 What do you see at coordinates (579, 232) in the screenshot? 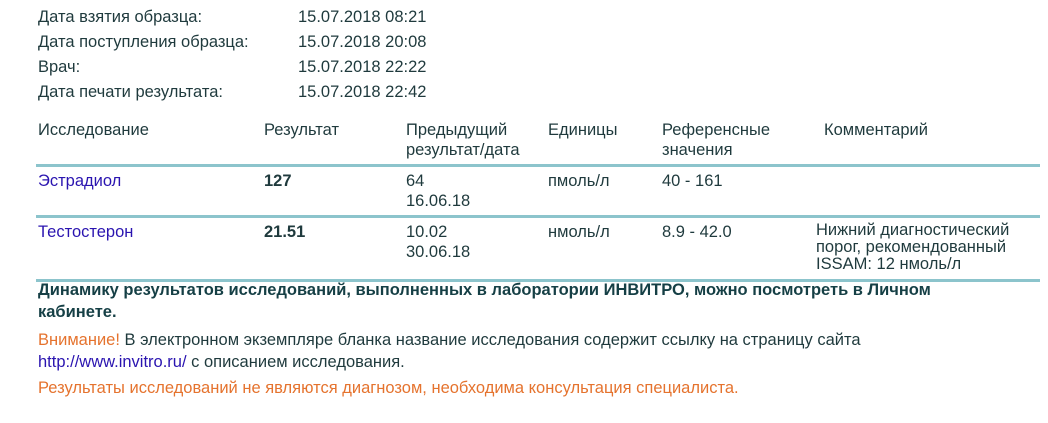
I see `units: нмоль/л` at bounding box center [579, 232].